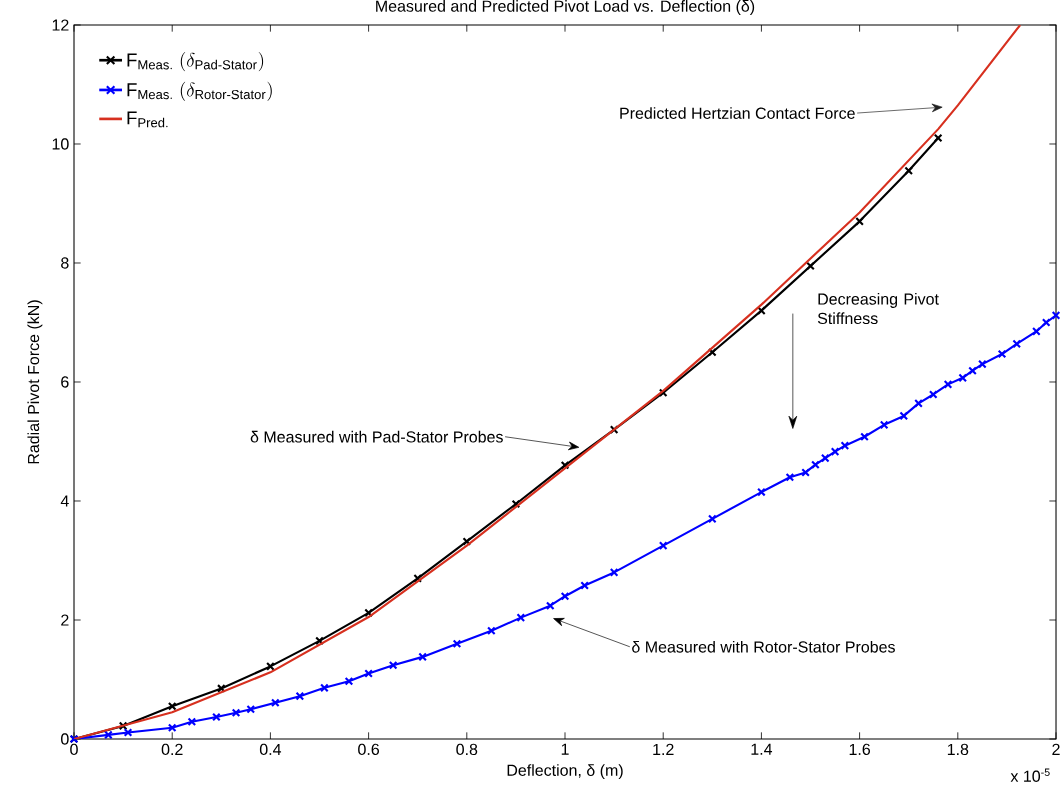 This screenshot has height=804, width=1063. I want to click on legend-label: $\mathrm{F}_{\mathrm{Meas.}}\ (\delta_{\text{Pad-Stator}})$, so click(195, 62).